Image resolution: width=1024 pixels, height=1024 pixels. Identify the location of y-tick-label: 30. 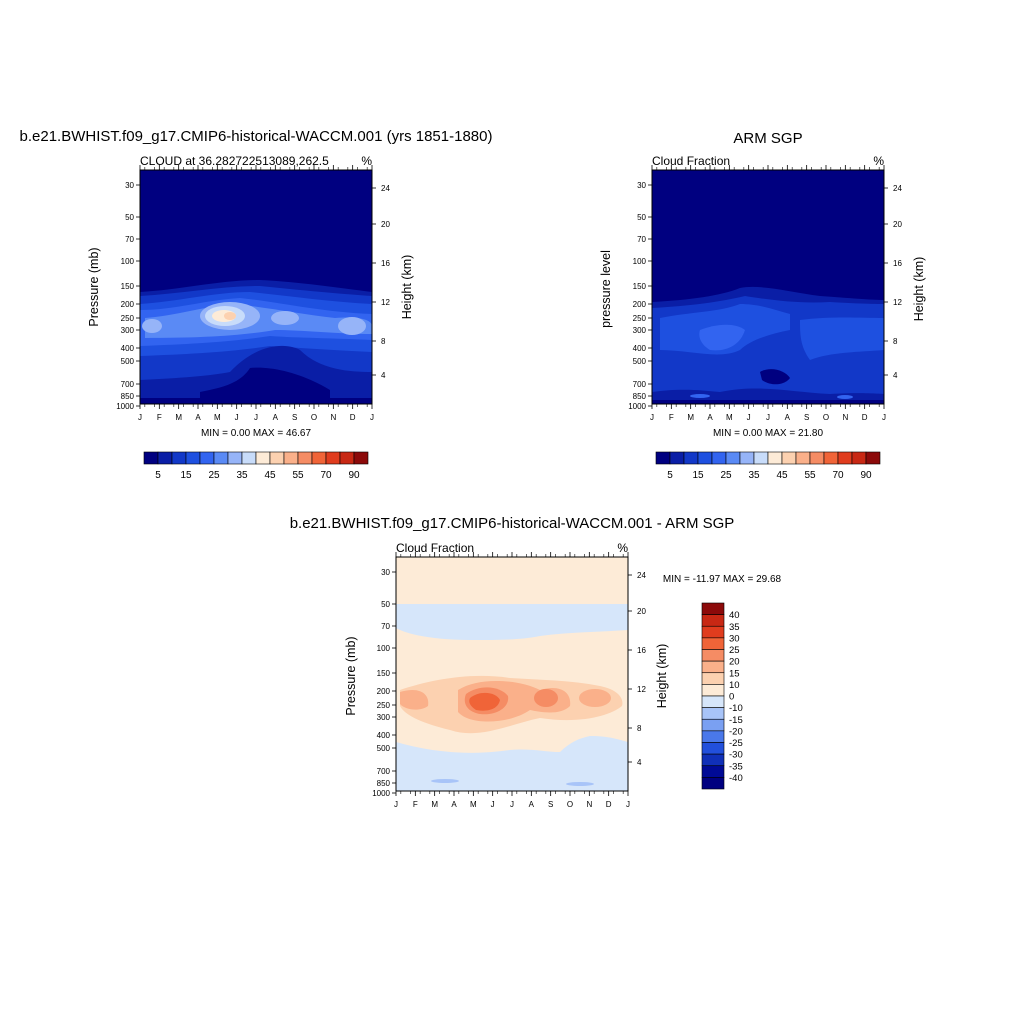
(641, 185).